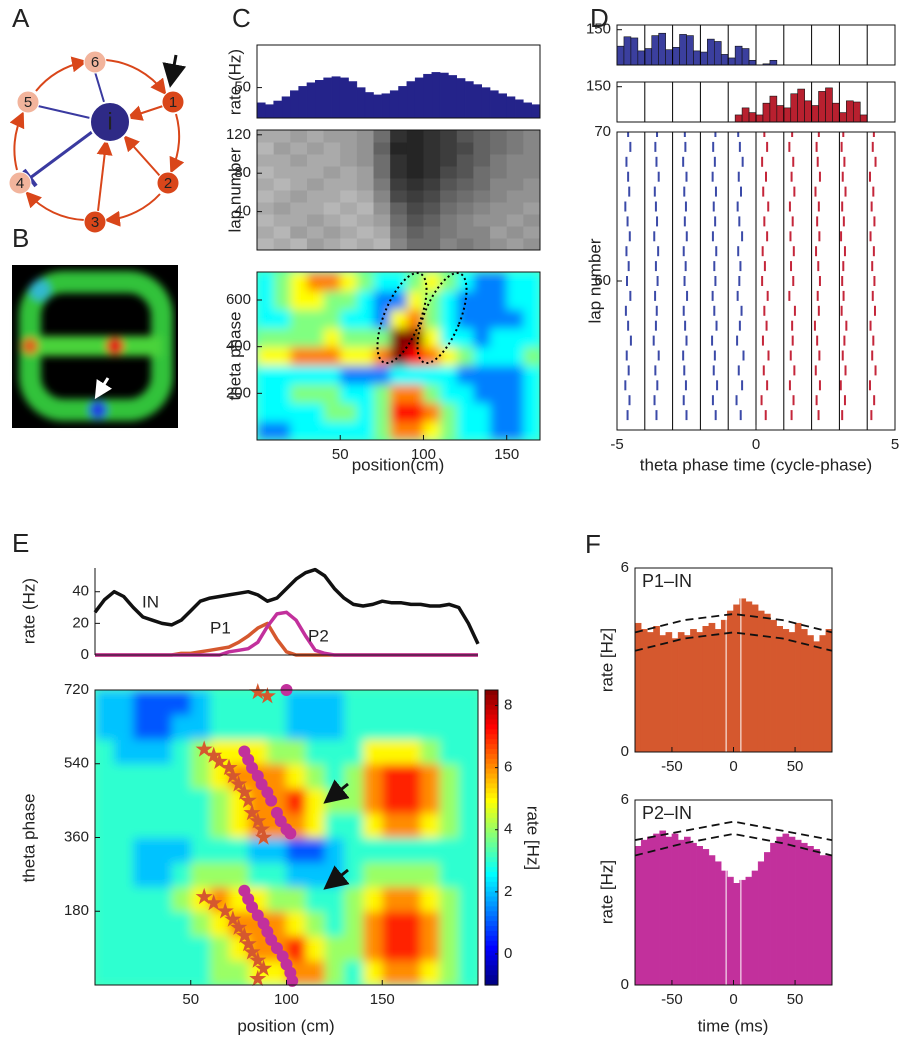 The width and height of the screenshot is (908, 1050). What do you see at coordinates (672, 766) in the screenshot?
I see `x-tick-label: -50` at bounding box center [672, 766].